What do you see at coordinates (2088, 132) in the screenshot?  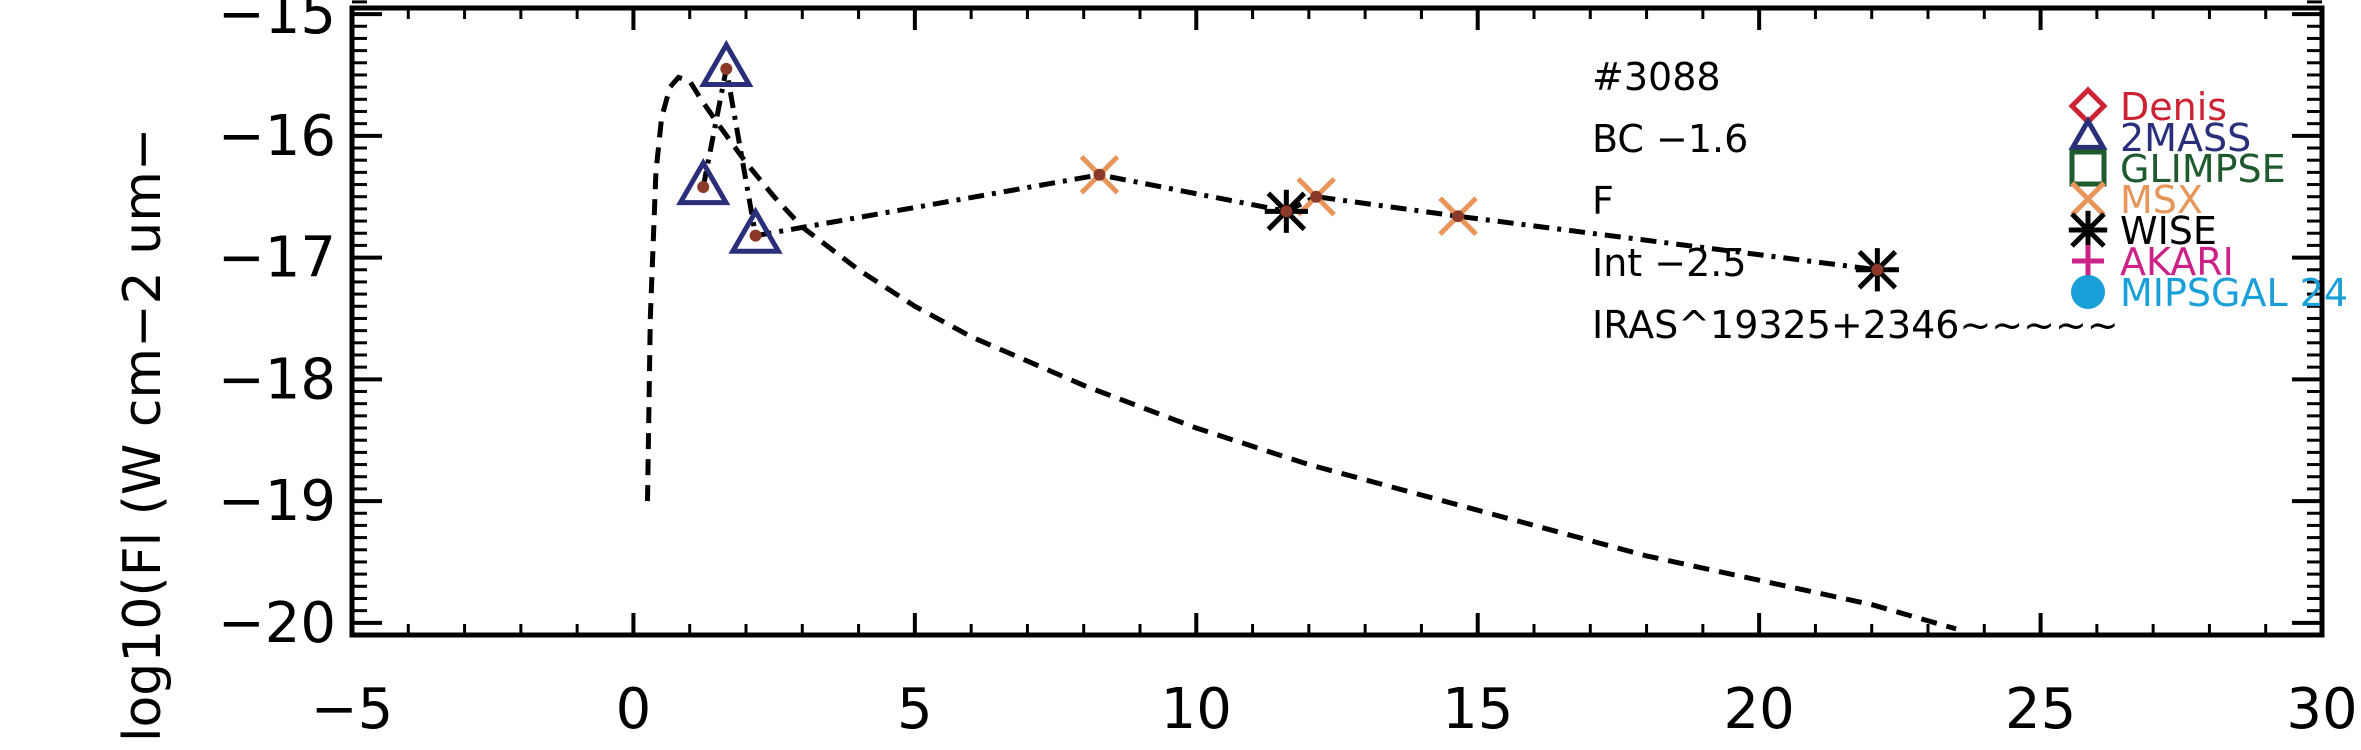 I see `legend-marker-2mass` at bounding box center [2088, 132].